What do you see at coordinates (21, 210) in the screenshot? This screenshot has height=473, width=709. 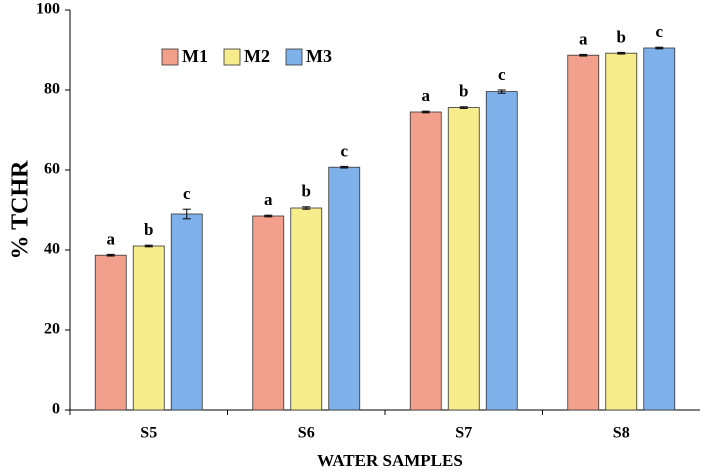 I see `y-axis-label: % TCHR` at bounding box center [21, 210].